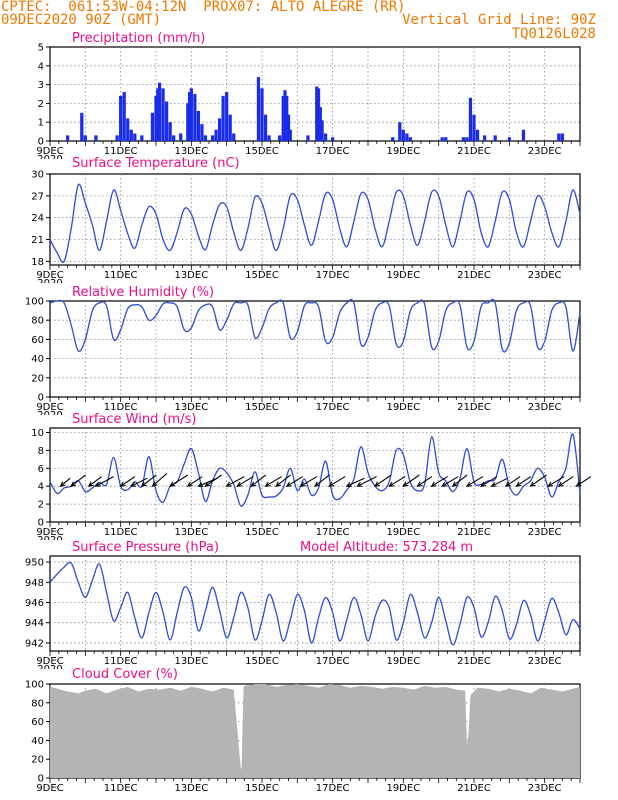  Describe the element at coordinates (121, 407) in the screenshot. I see `humidity-date-label: 11DEC` at that location.